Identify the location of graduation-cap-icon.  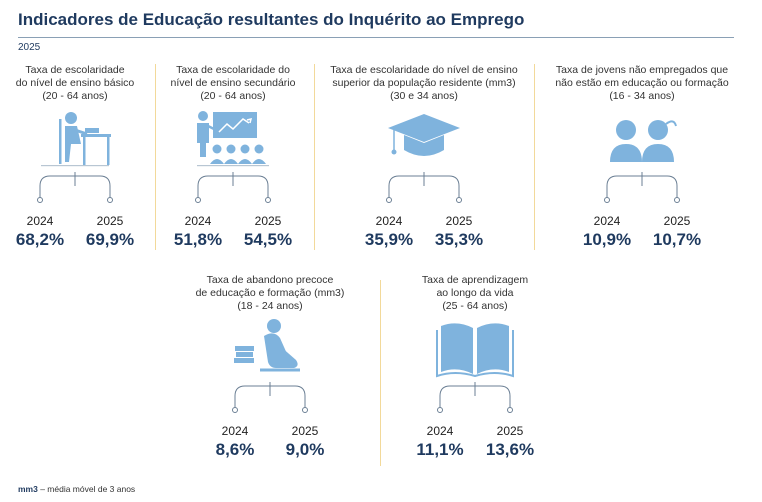
(424, 135).